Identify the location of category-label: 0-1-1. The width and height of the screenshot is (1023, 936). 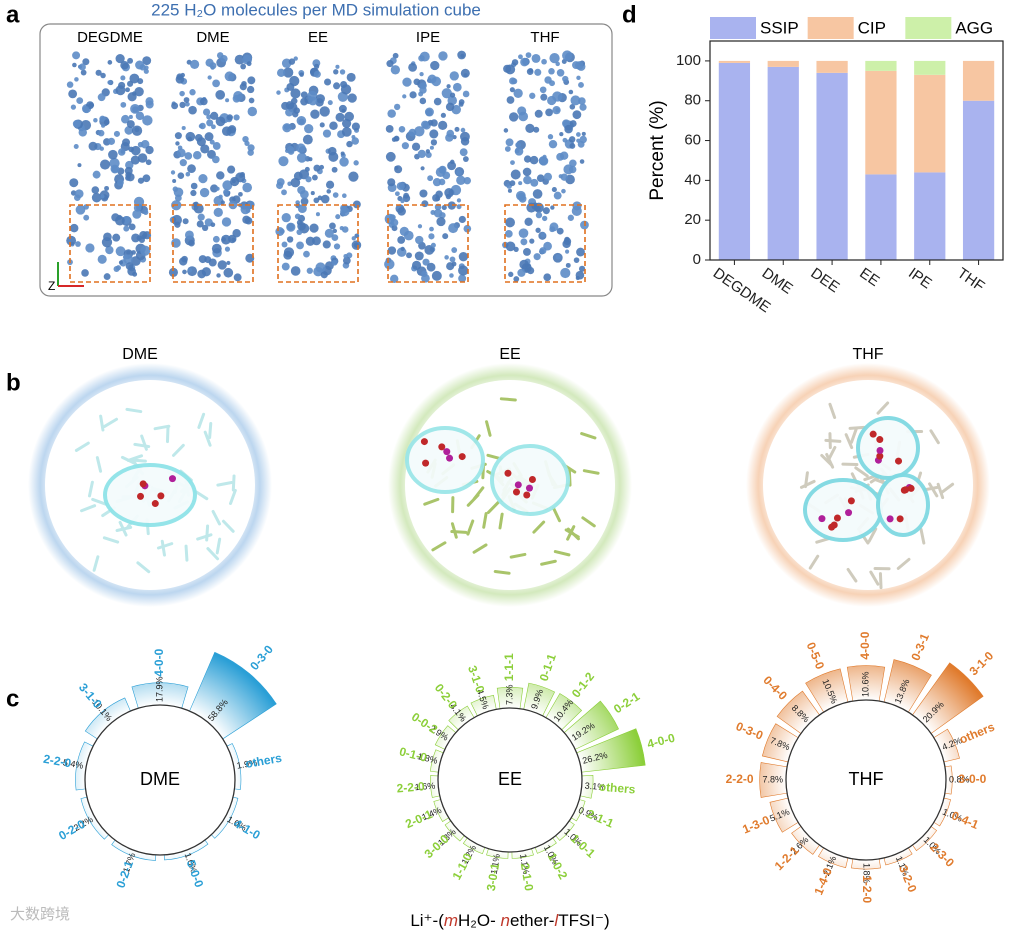
(548, 667).